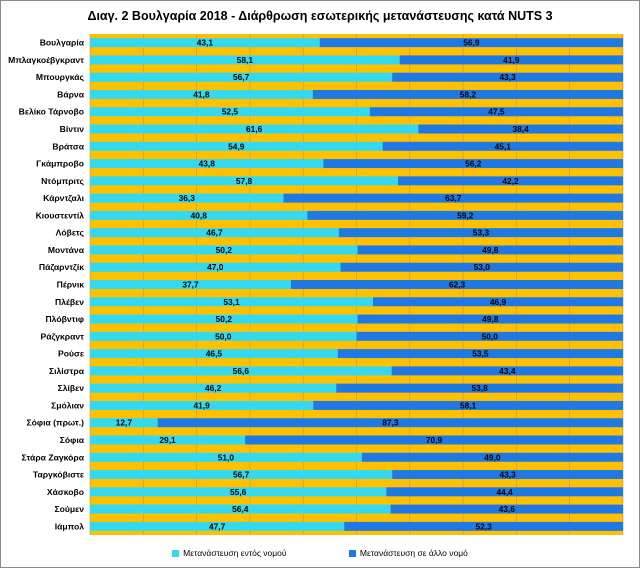 The width and height of the screenshot is (640, 568). Describe the element at coordinates (60, 215) in the screenshot. I see `category-label: Κιουστεντίλ` at that location.